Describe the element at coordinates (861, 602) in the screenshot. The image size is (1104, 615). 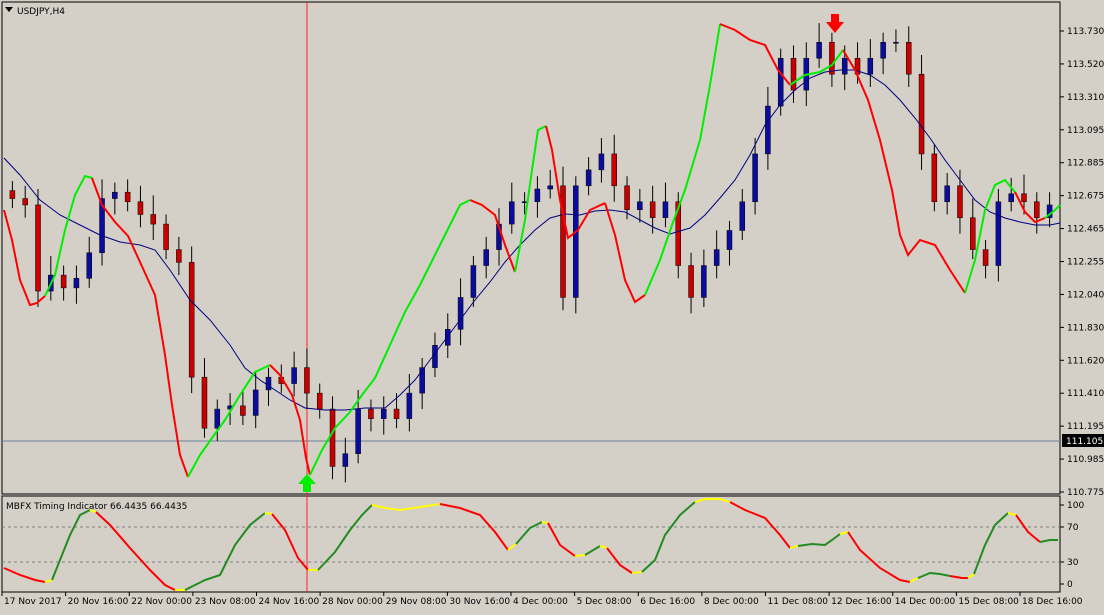
I see `time-label: 12 Dec 16:00` at that location.